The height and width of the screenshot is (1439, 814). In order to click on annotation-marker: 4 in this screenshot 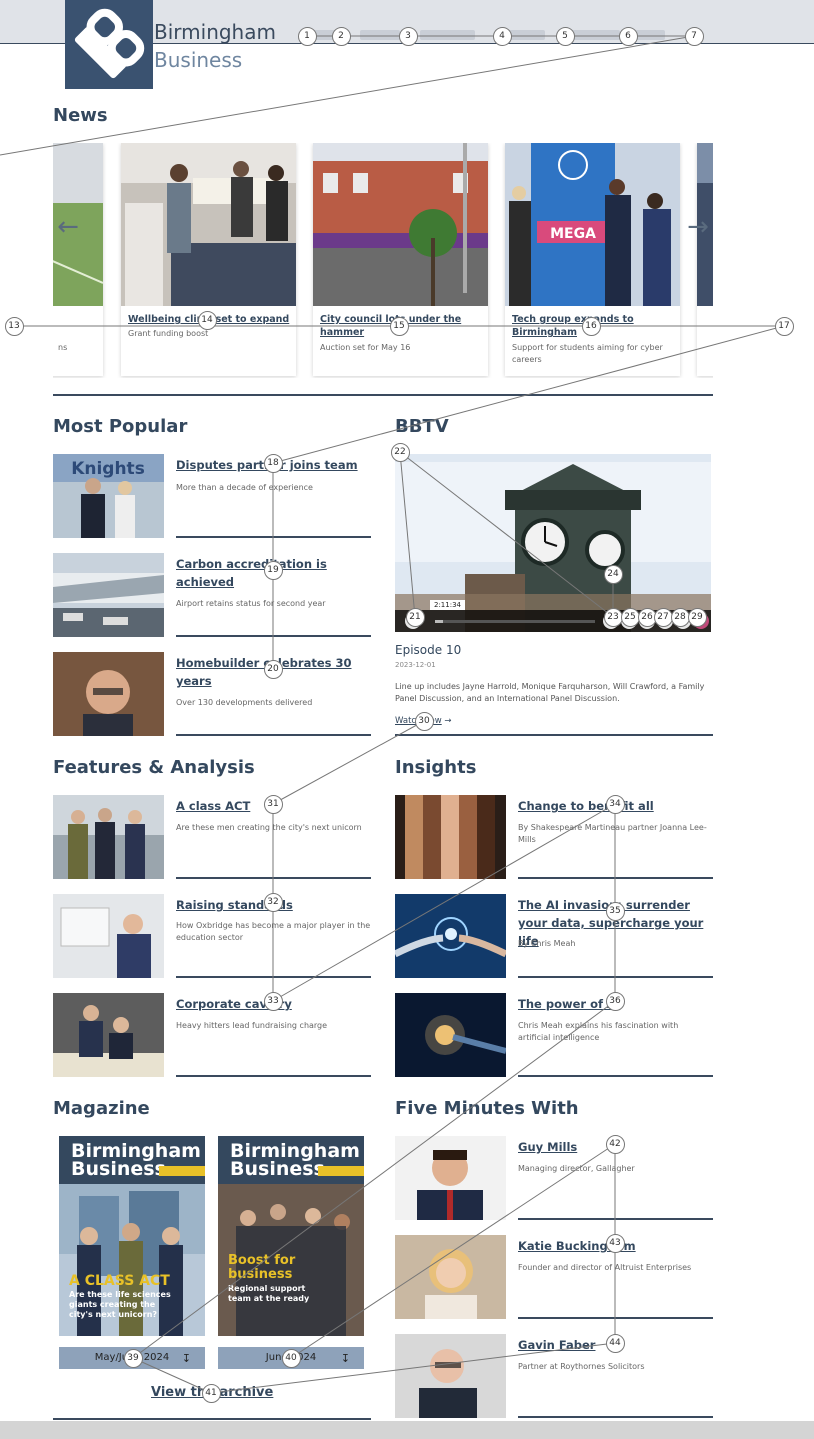, I will do `click(502, 36)`.